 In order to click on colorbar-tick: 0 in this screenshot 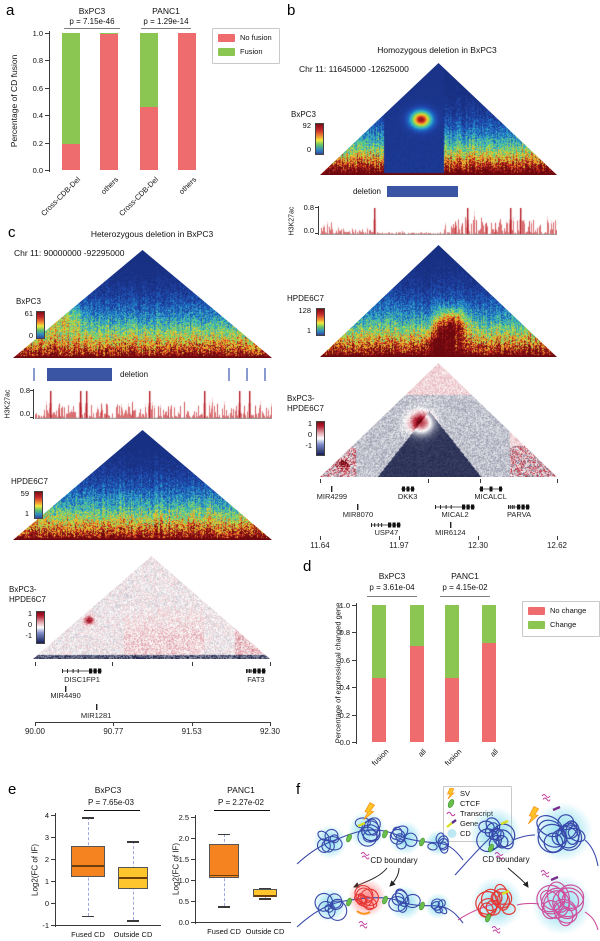, I will do `click(309, 434)`.